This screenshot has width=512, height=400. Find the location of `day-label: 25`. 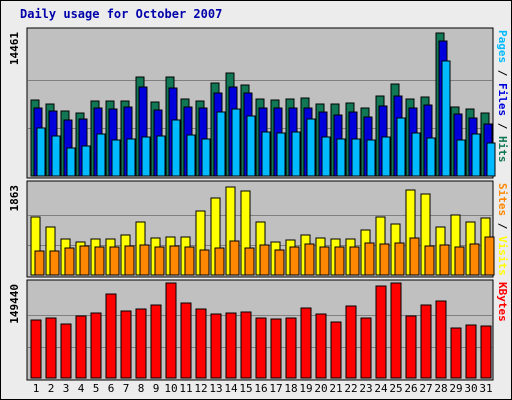

day-label: 25 is located at coordinates (395, 388).